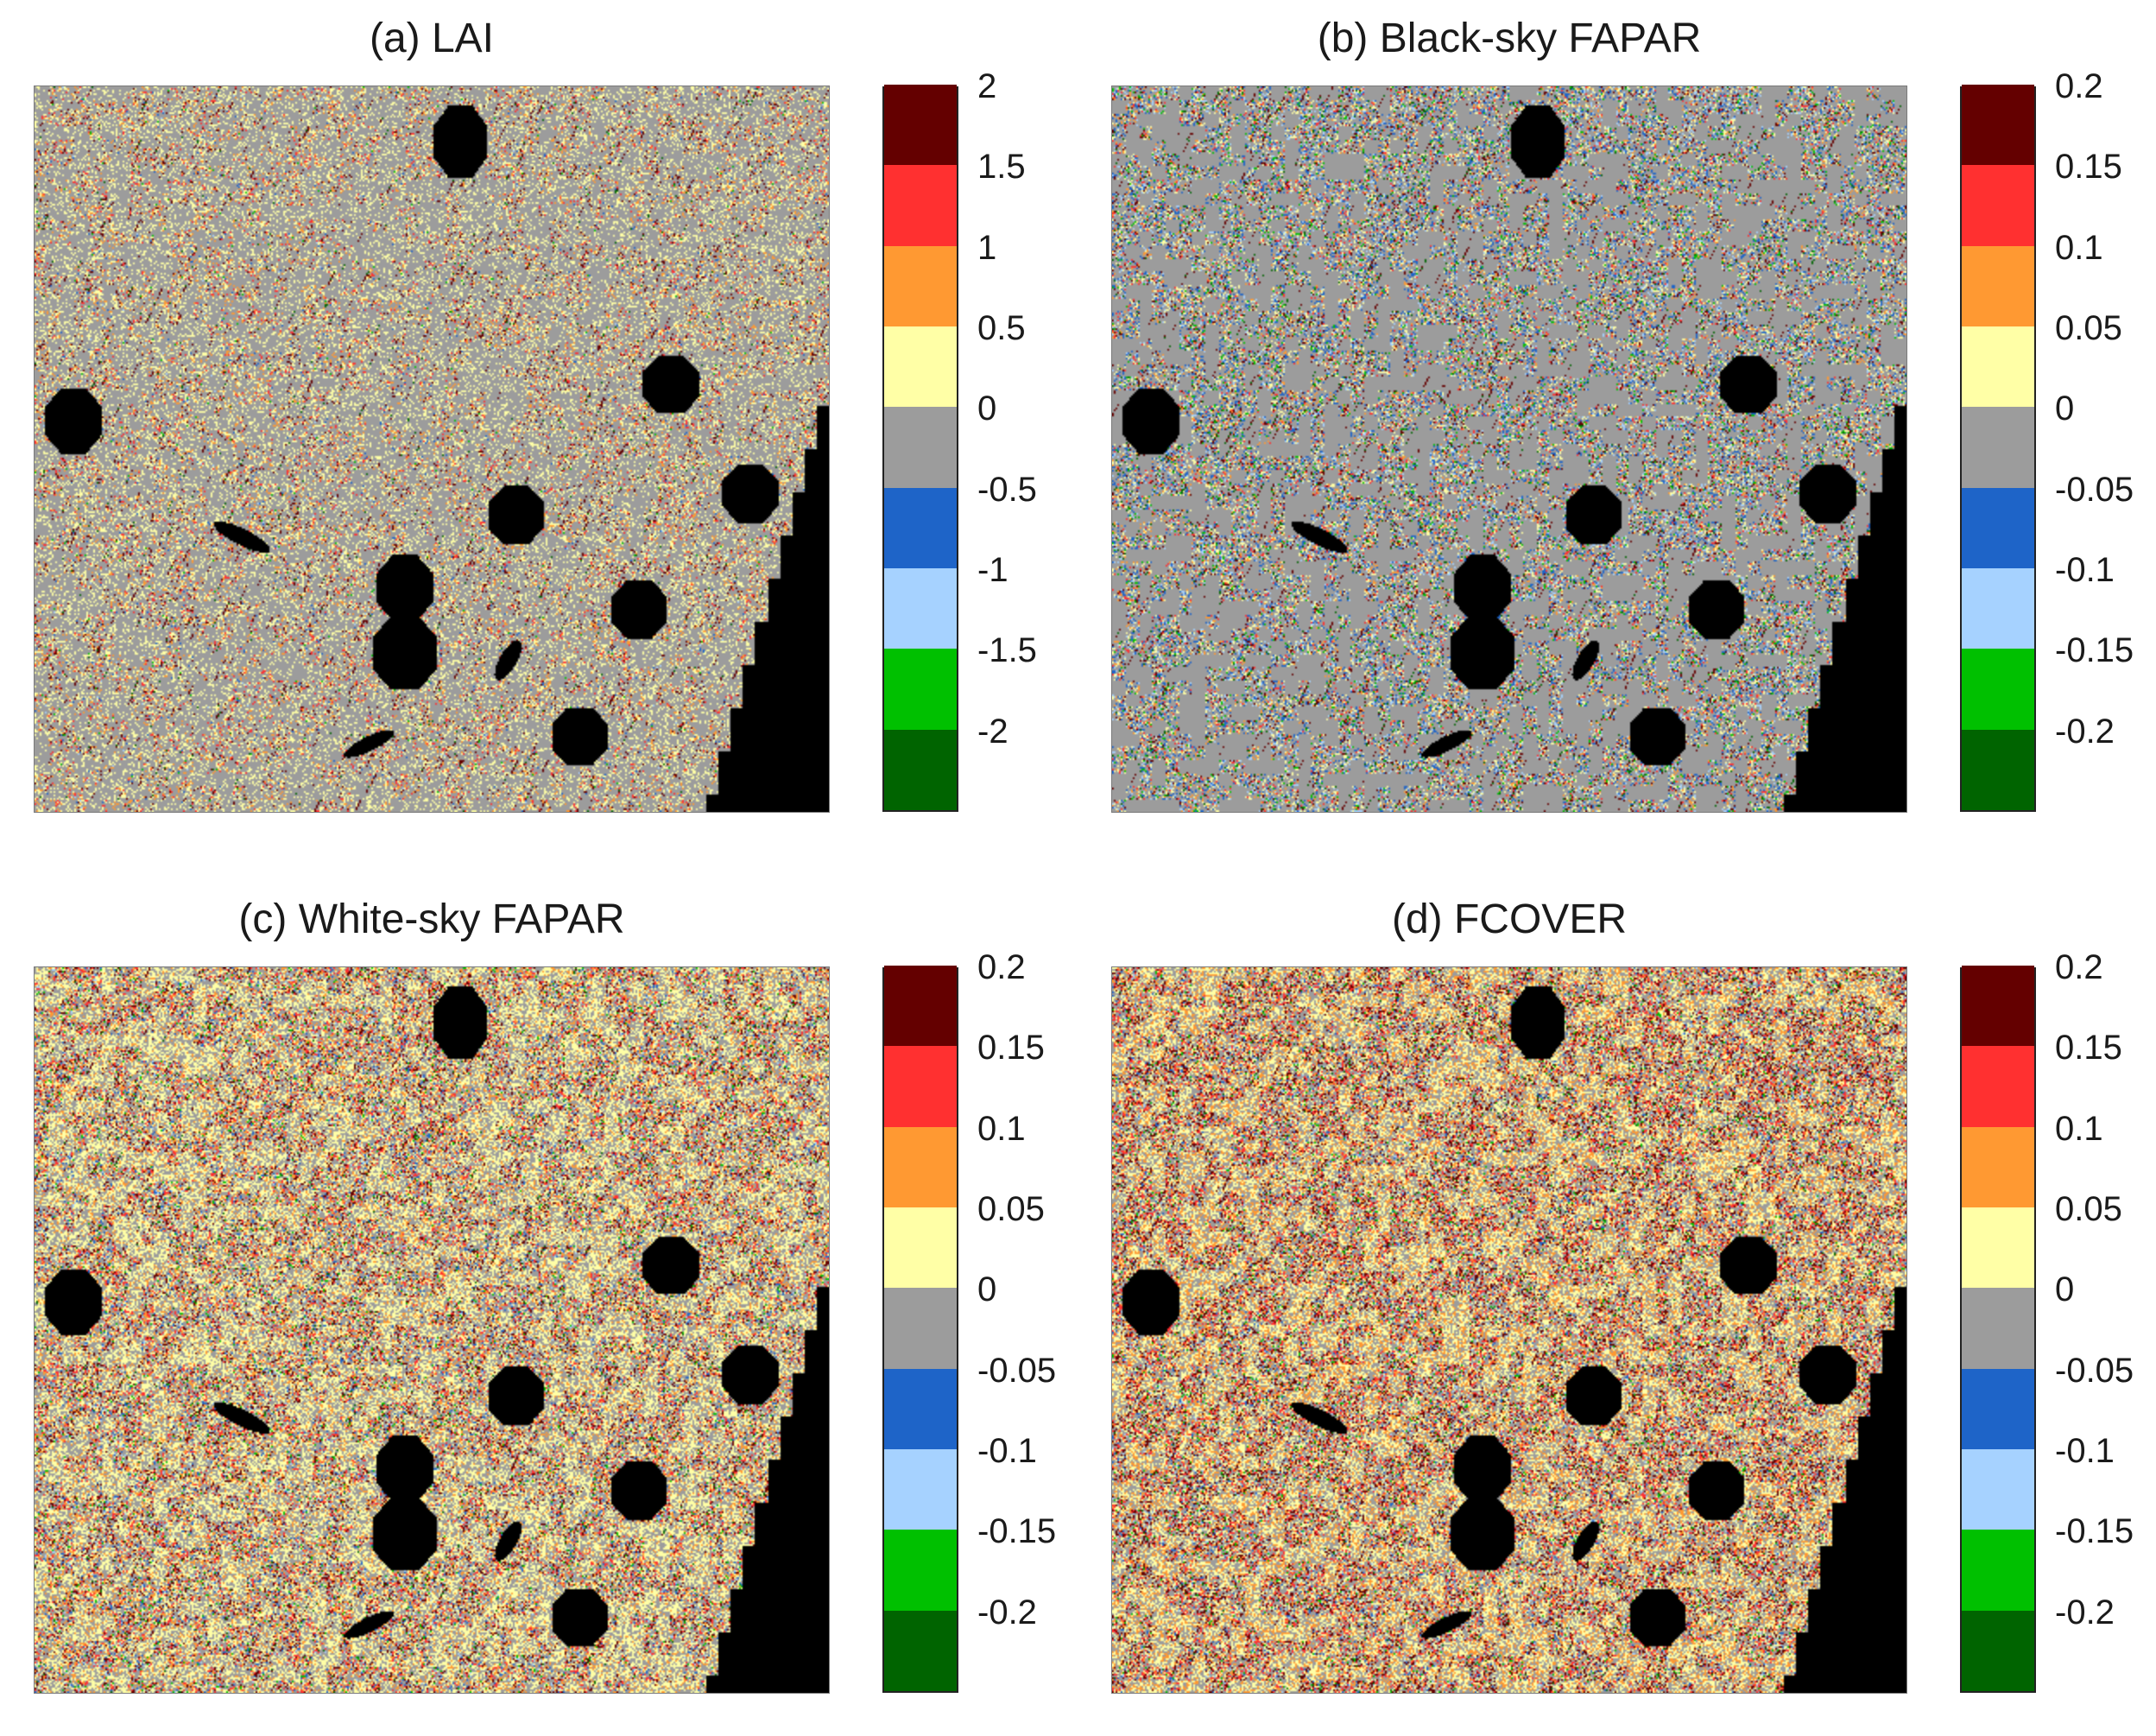  Describe the element at coordinates (987, 86) in the screenshot. I see `colorbar-tick-label: 2` at that location.